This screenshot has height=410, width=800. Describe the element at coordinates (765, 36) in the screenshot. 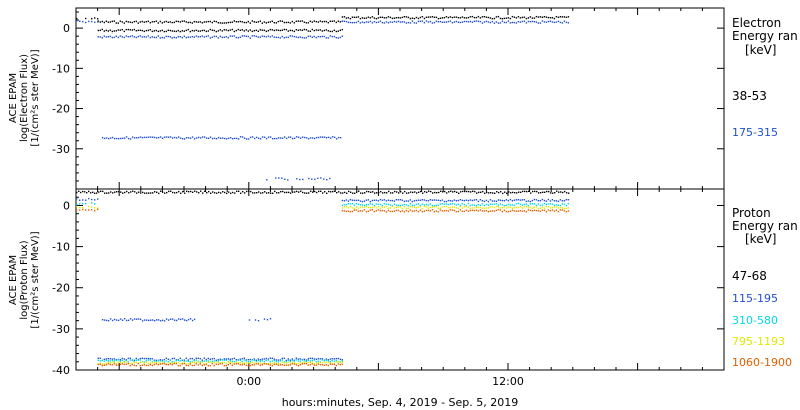

I see `electron-legend-title-2: Energy ran` at that location.